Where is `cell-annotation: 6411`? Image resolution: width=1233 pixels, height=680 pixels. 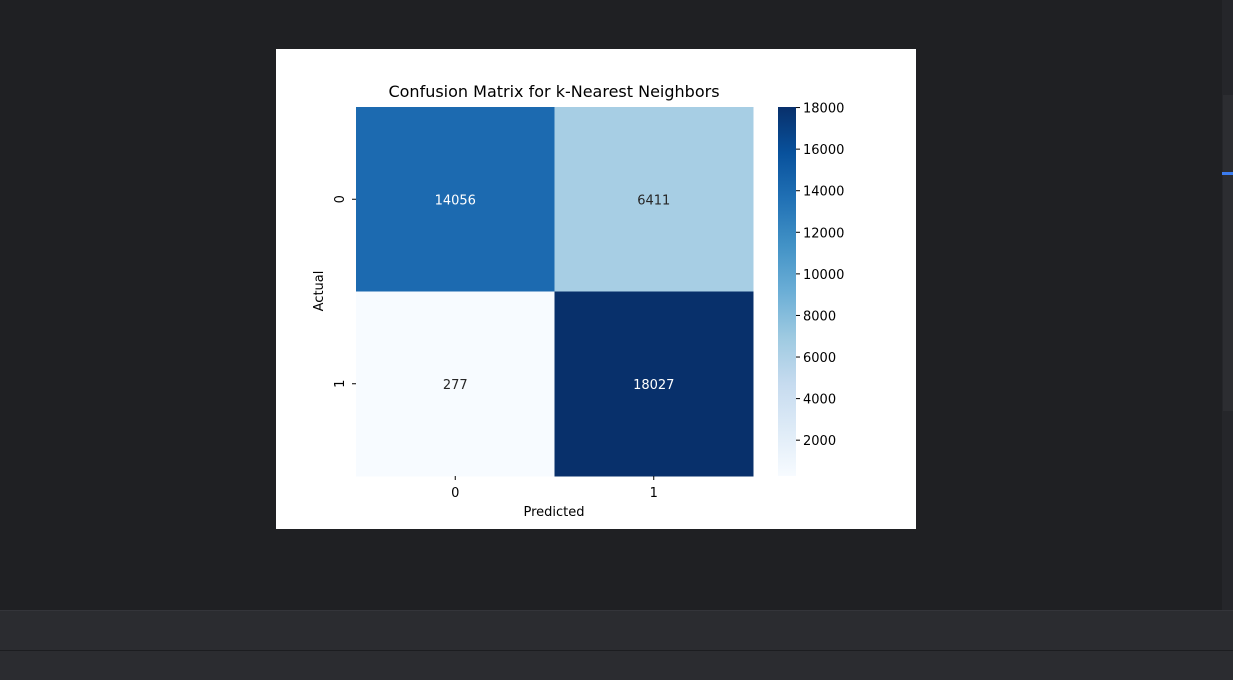
cell-annotation: 6411 is located at coordinates (653, 200).